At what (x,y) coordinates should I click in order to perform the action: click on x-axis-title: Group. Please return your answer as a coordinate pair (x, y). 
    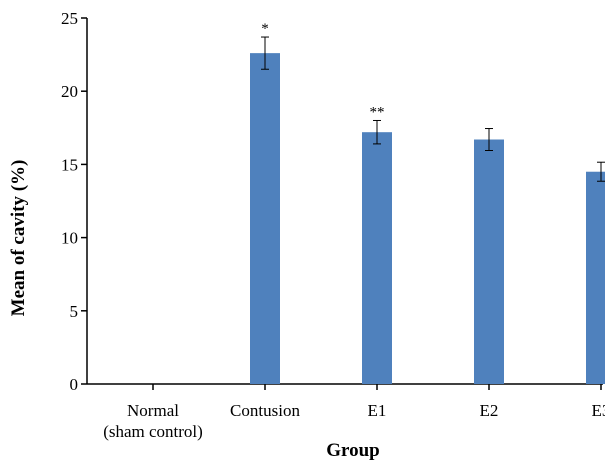
    Looking at the image, I should click on (353, 450).